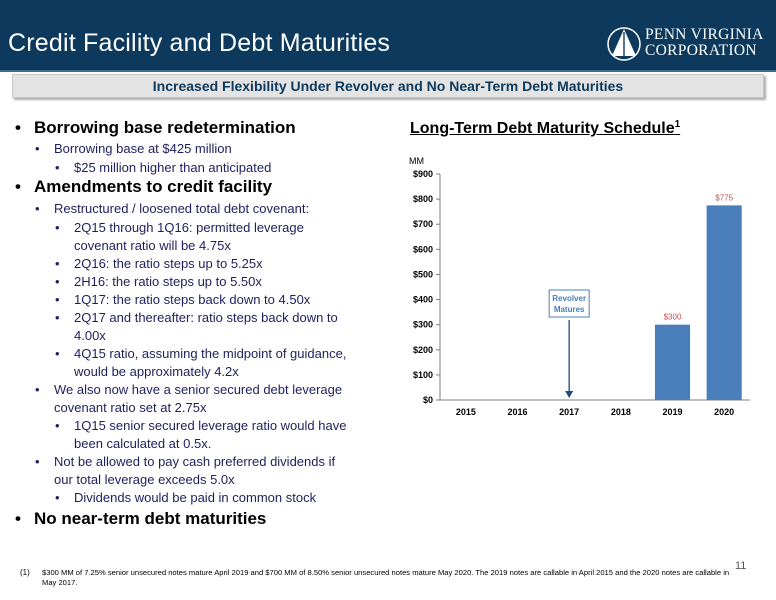 Image resolution: width=776 pixels, height=600 pixels. I want to click on annotation-text: Revolver, so click(569, 298).